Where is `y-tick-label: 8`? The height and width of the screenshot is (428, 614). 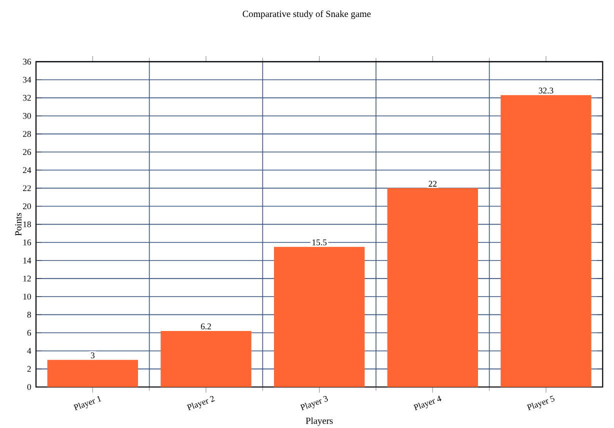
y-tick-label: 8 is located at coordinates (29, 315).